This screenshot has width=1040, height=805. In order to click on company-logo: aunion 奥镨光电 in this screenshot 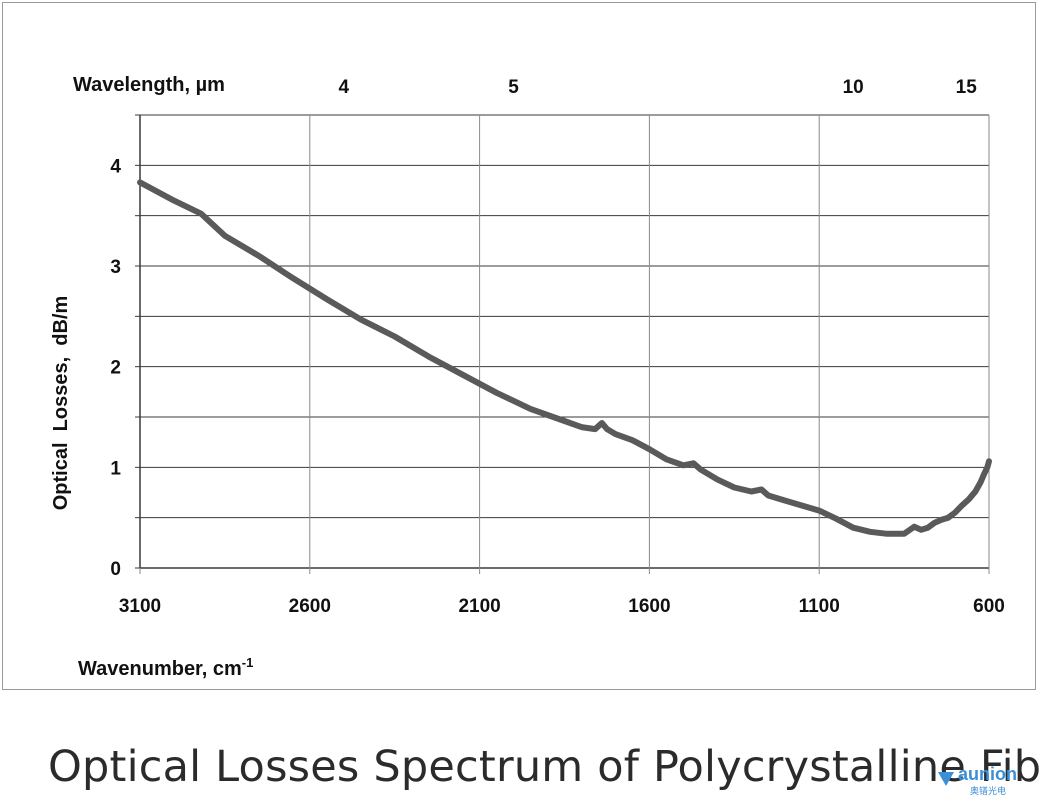, I will do `click(984, 782)`.